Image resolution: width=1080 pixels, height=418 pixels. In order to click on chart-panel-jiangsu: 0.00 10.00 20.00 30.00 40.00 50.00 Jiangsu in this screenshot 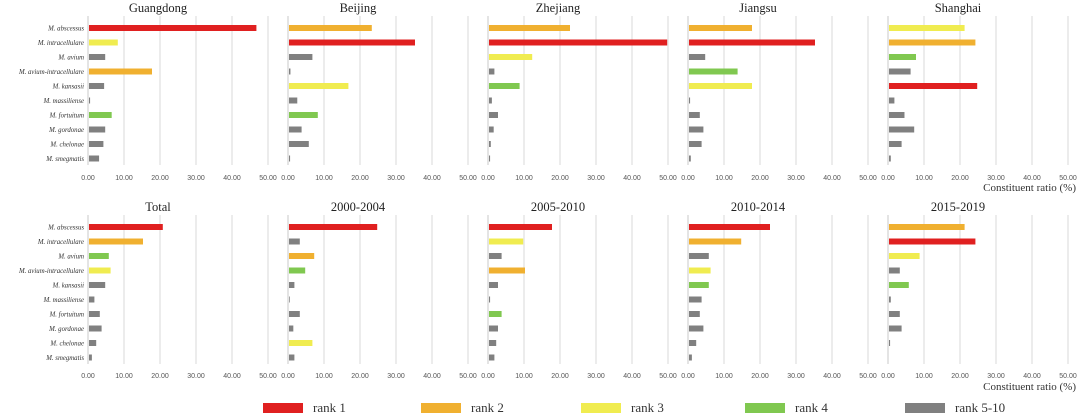, I will do `click(779, 91)`.